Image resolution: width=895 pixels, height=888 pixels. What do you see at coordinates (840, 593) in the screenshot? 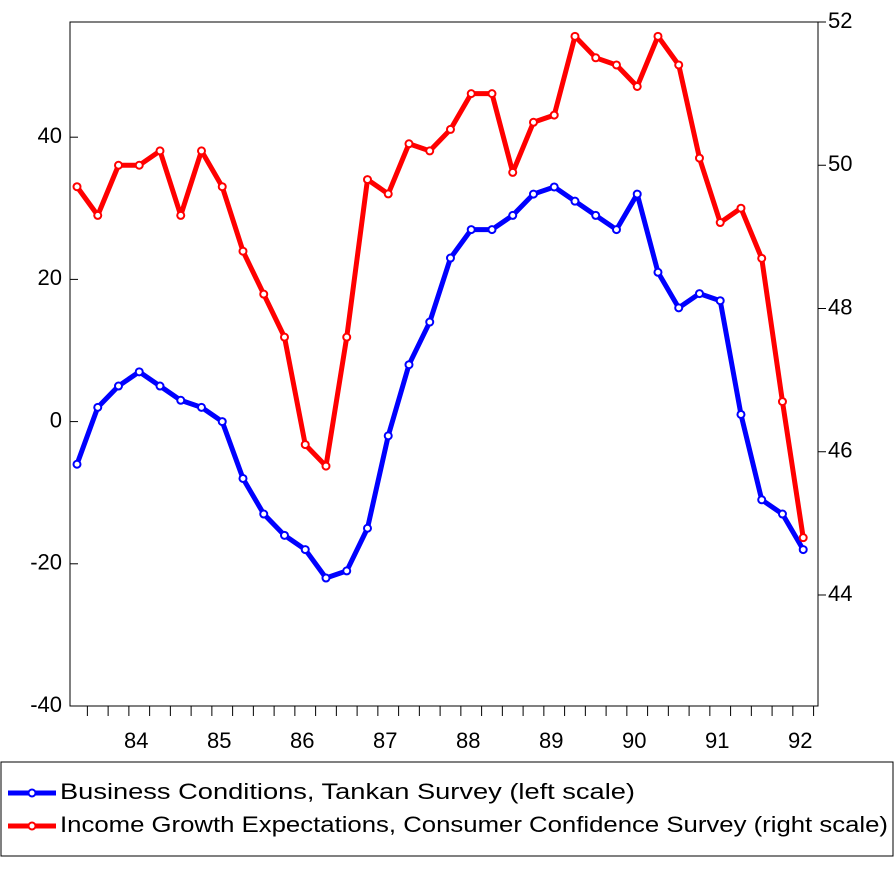
I see `y2-tick-label: 44` at bounding box center [840, 593].